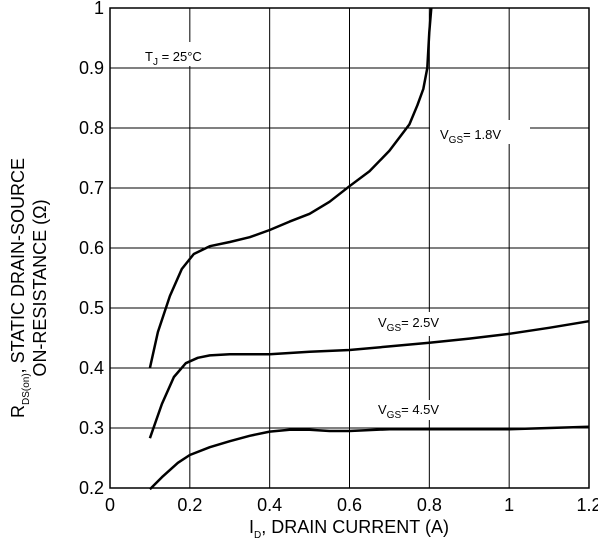 The image size is (598, 544). I want to click on series-label-1-8v: VGS= 1.8V, so click(470, 136).